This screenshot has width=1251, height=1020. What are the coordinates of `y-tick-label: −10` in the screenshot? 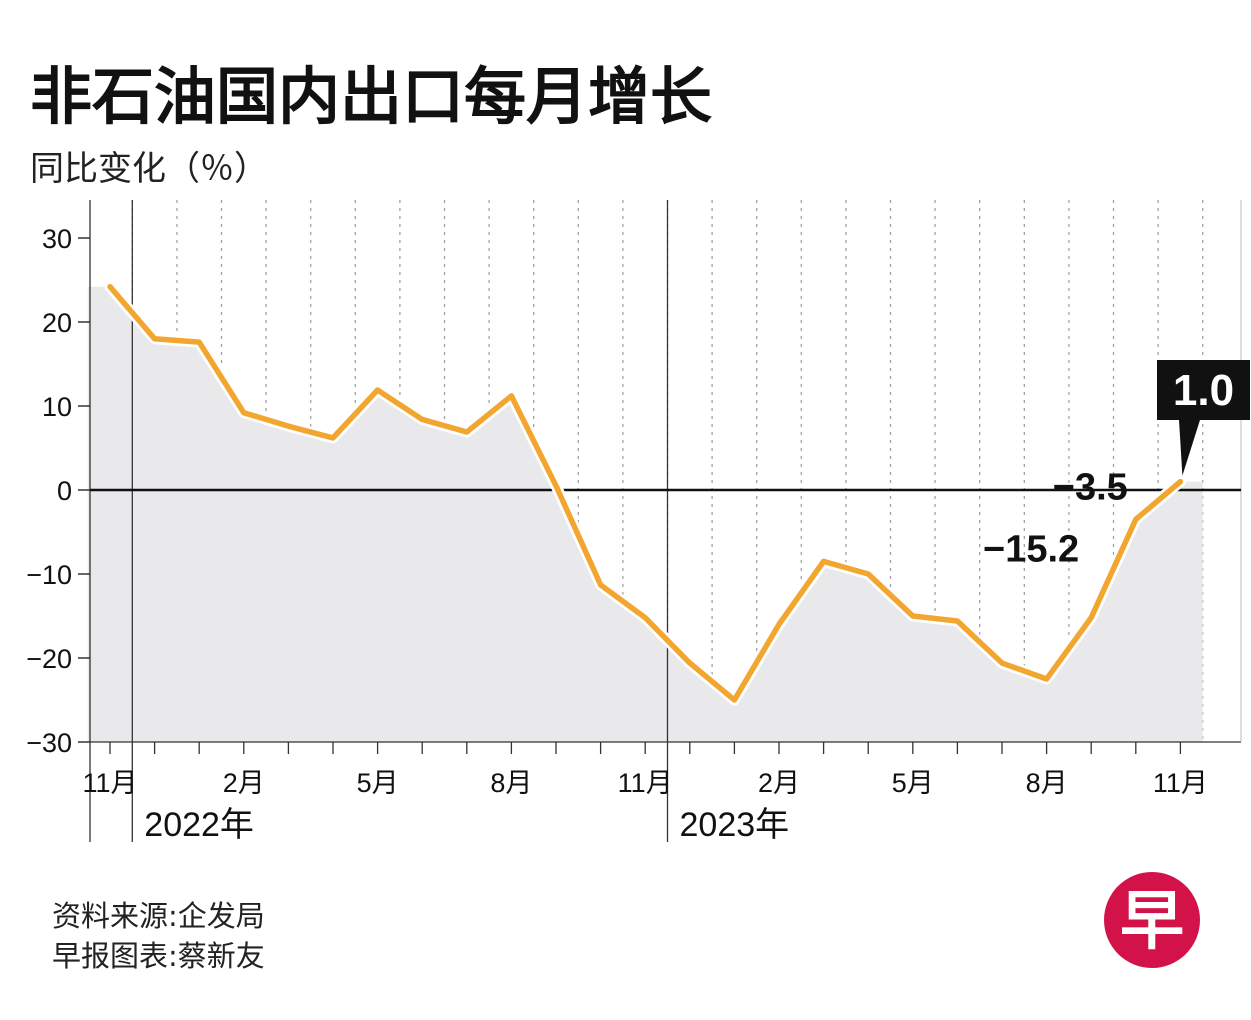 It's located at (49, 575).